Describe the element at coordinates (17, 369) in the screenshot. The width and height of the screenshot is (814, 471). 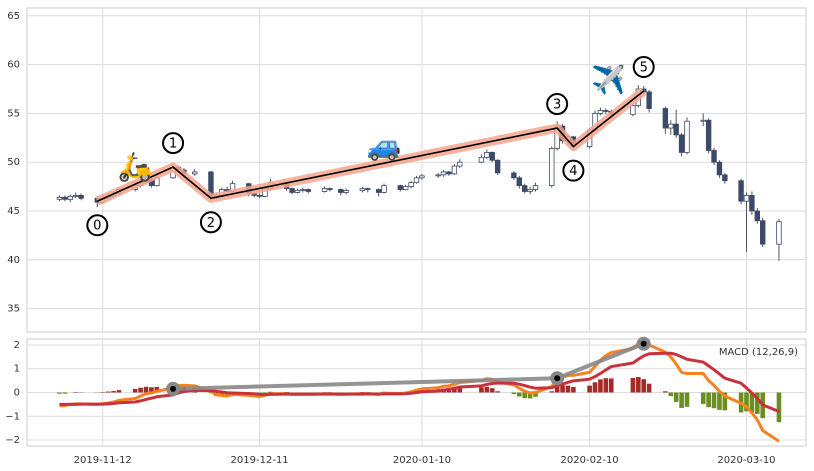
I see `y-tick-label: 1` at that location.